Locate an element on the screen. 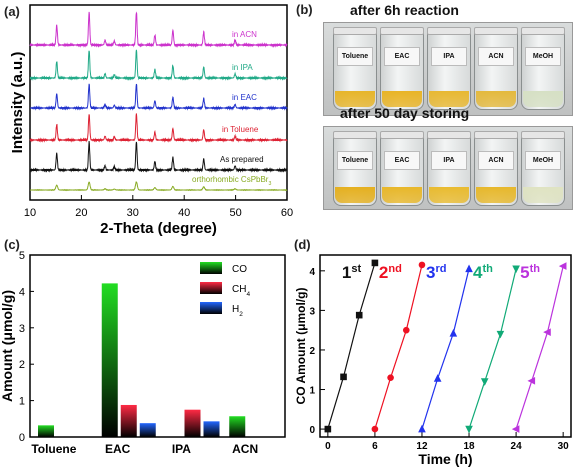 This screenshot has height=469, width=575. panel-b-letter: (b) is located at coordinates (304, 9).